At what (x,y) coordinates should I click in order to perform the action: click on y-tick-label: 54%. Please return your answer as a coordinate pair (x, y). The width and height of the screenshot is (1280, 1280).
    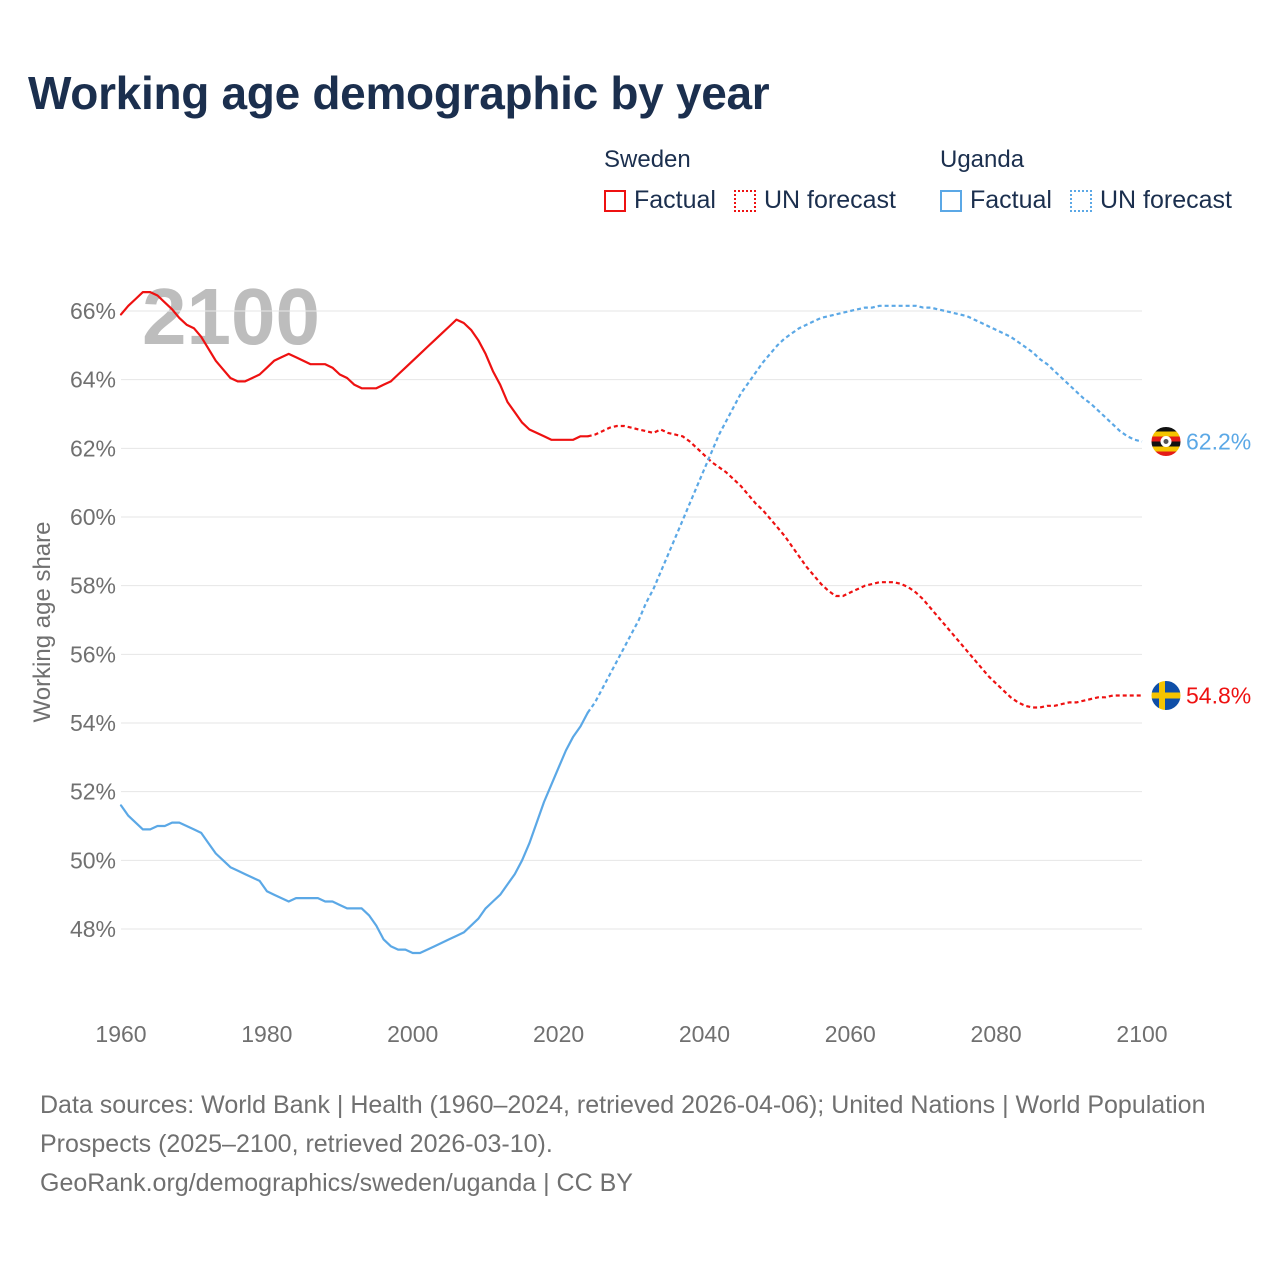
    Looking at the image, I should click on (93, 723).